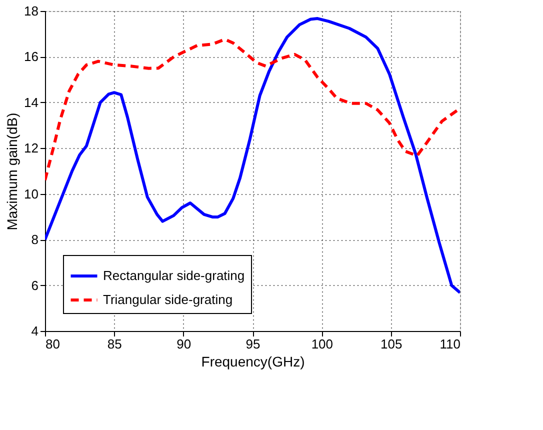 This screenshot has height=430, width=543. Describe the element at coordinates (31, 56) in the screenshot. I see `y-tick-label: 16` at that location.